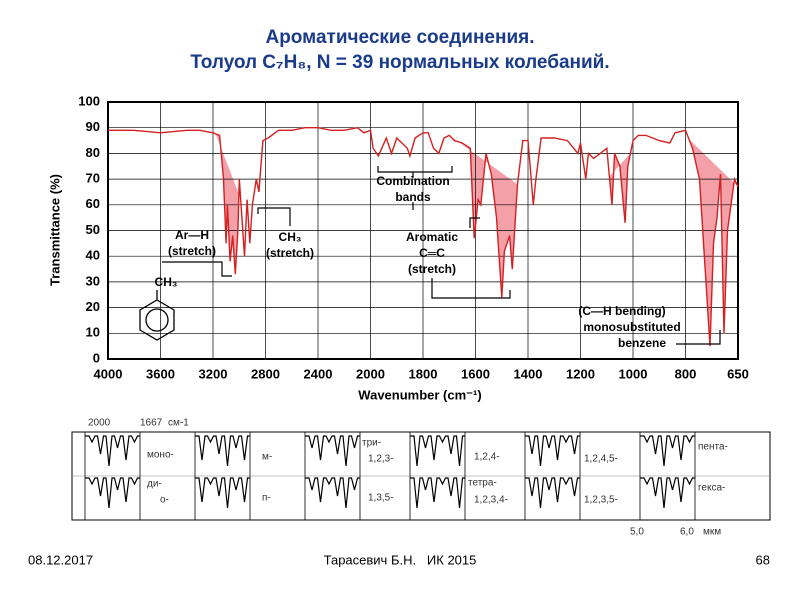  What do you see at coordinates (413, 197) in the screenshot?
I see `annotation: bands` at bounding box center [413, 197].